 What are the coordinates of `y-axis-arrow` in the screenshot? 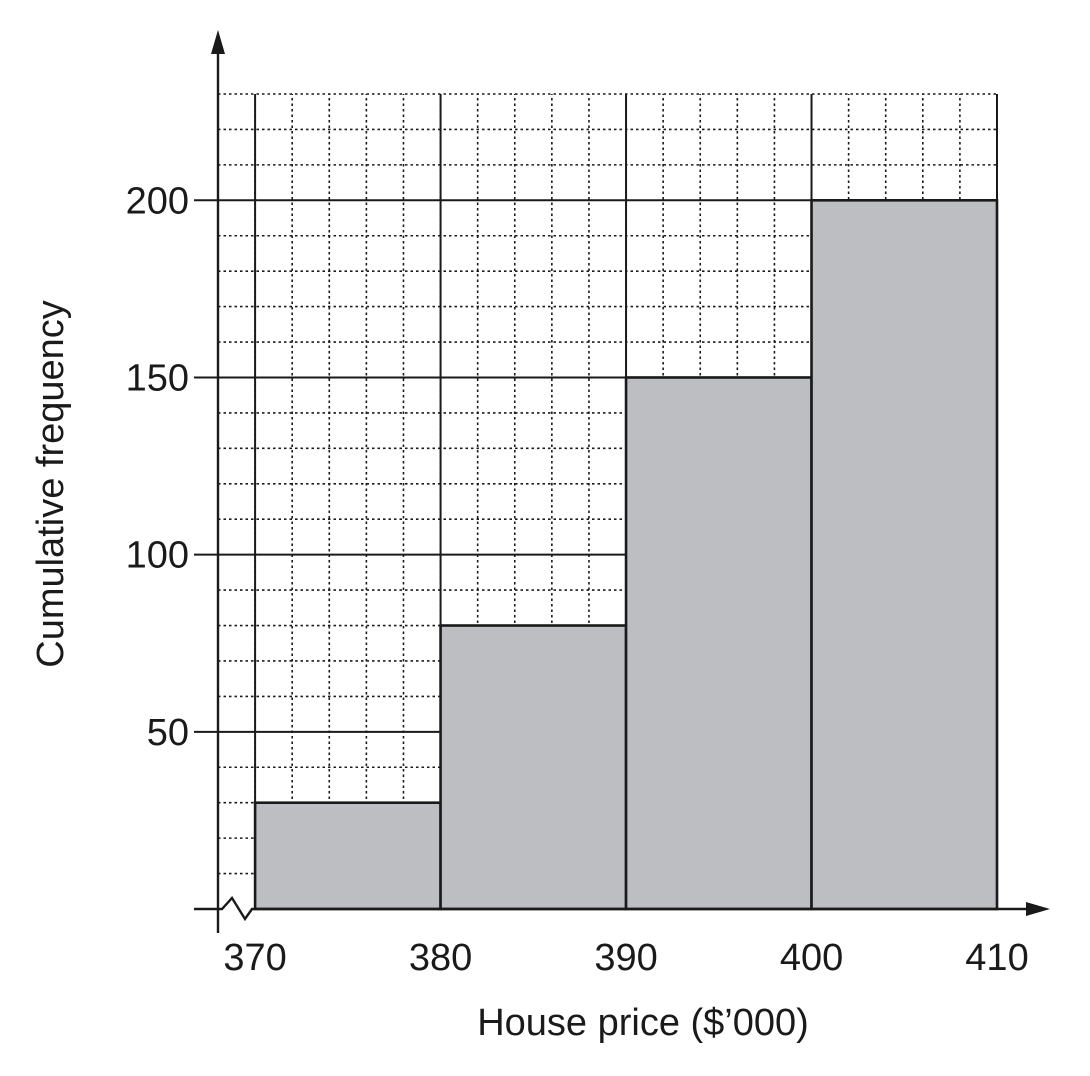 It's located at (218, 42).